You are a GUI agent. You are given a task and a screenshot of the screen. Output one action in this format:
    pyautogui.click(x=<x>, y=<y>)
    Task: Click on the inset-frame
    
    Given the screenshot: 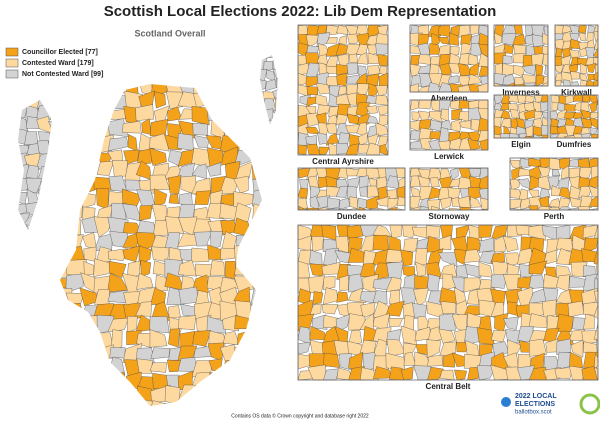 What is the action you would take?
    pyautogui.click(x=576, y=55)
    